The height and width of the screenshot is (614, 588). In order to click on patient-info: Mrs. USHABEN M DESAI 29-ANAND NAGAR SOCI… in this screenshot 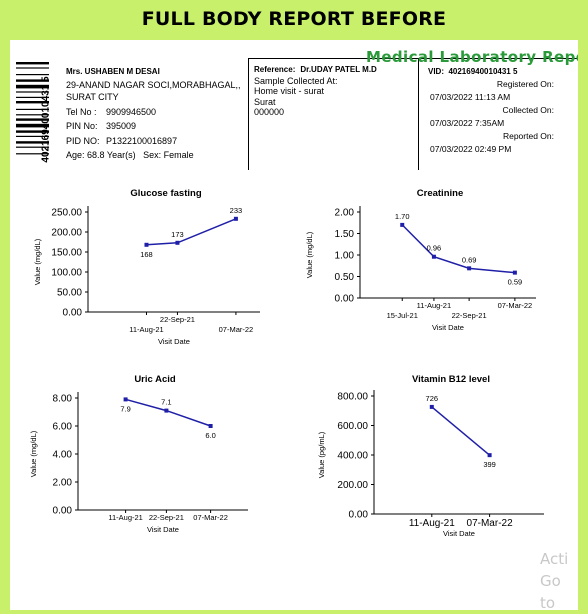, I will do `click(153, 114)`.